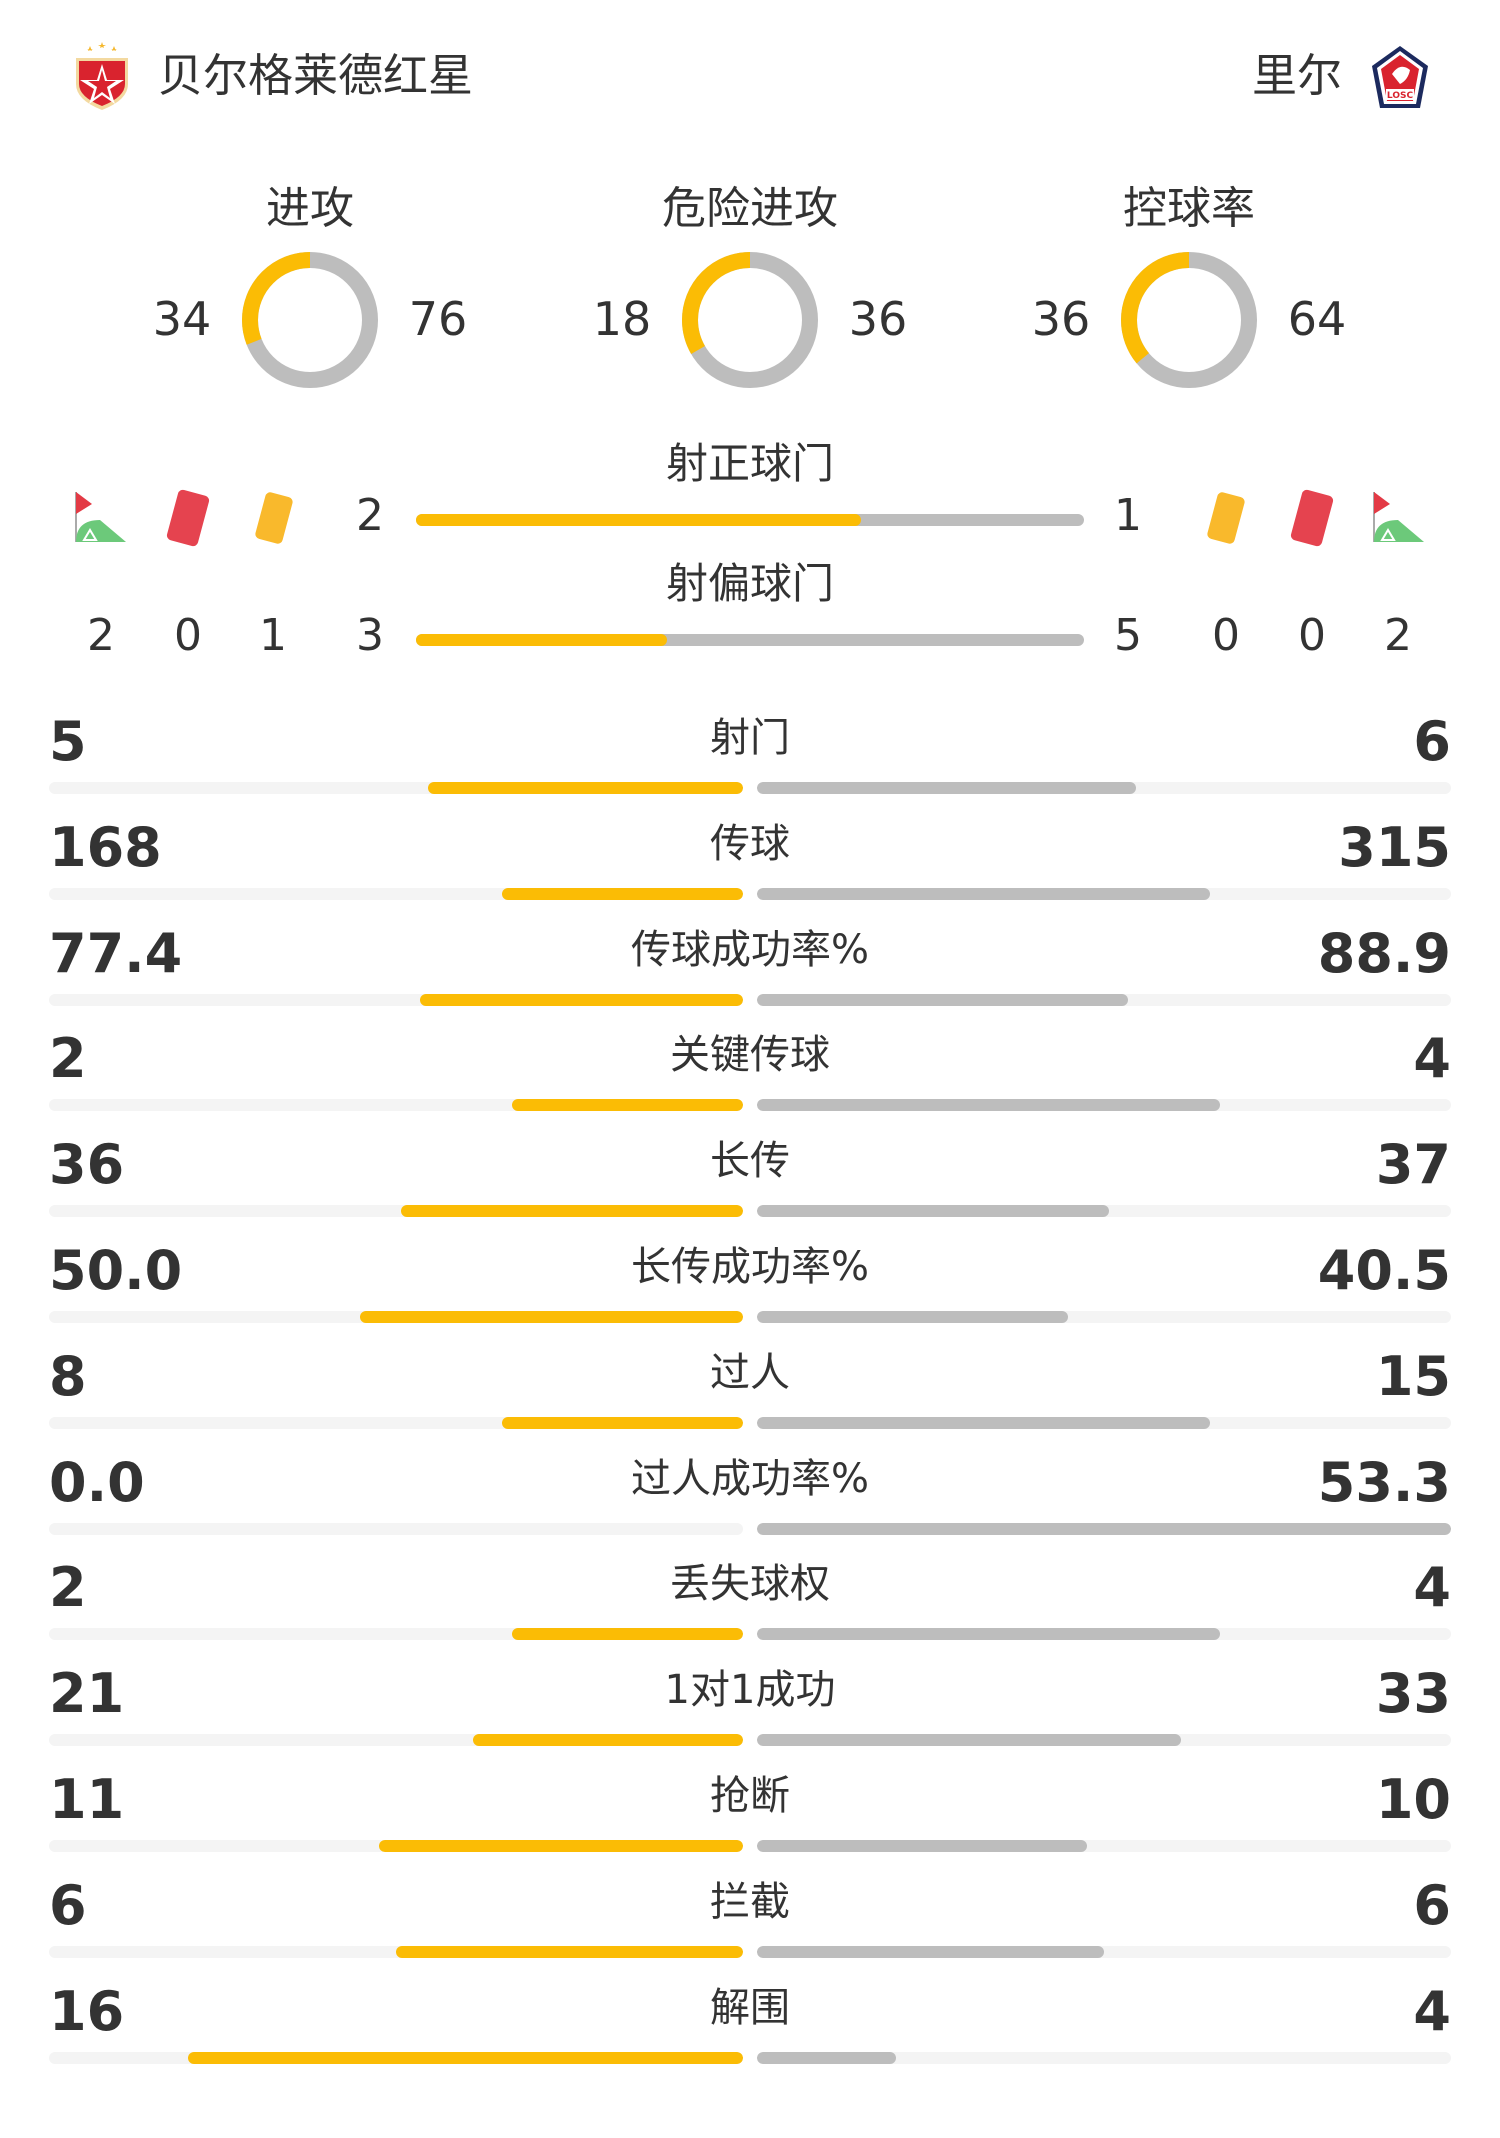 Image resolution: width=1500 pixels, height=2138 pixels. Describe the element at coordinates (750, 1690) in the screenshot. I see `stat-label: 1对1成功` at that location.